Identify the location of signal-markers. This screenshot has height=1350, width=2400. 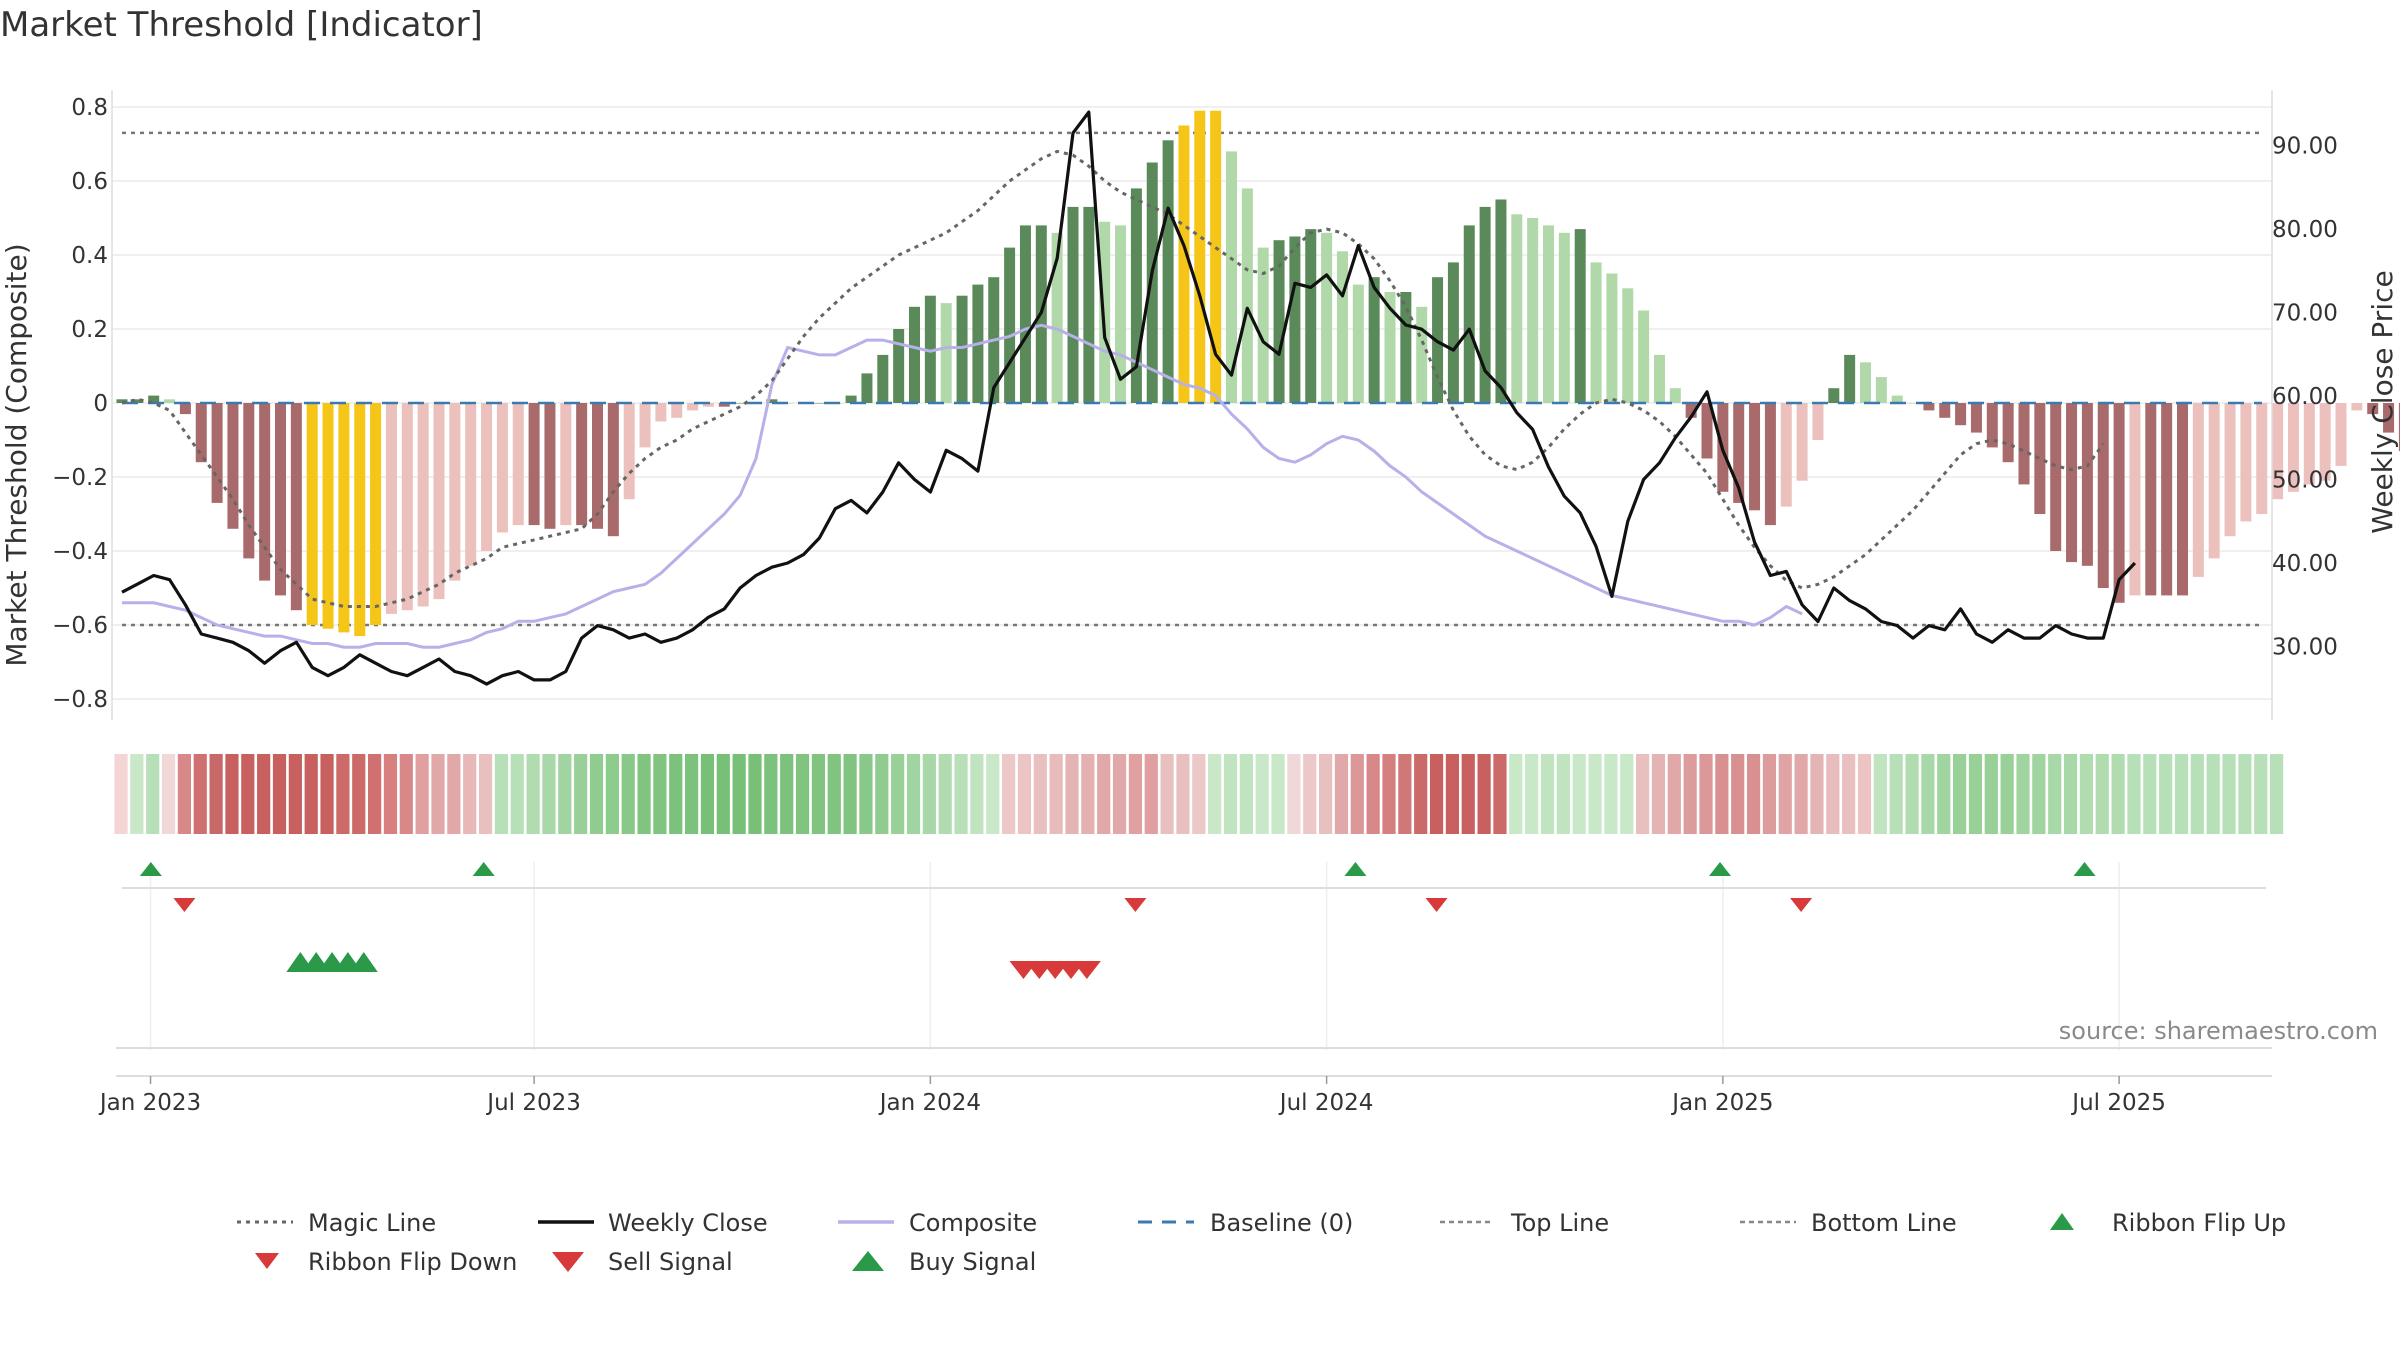
(1194, 956).